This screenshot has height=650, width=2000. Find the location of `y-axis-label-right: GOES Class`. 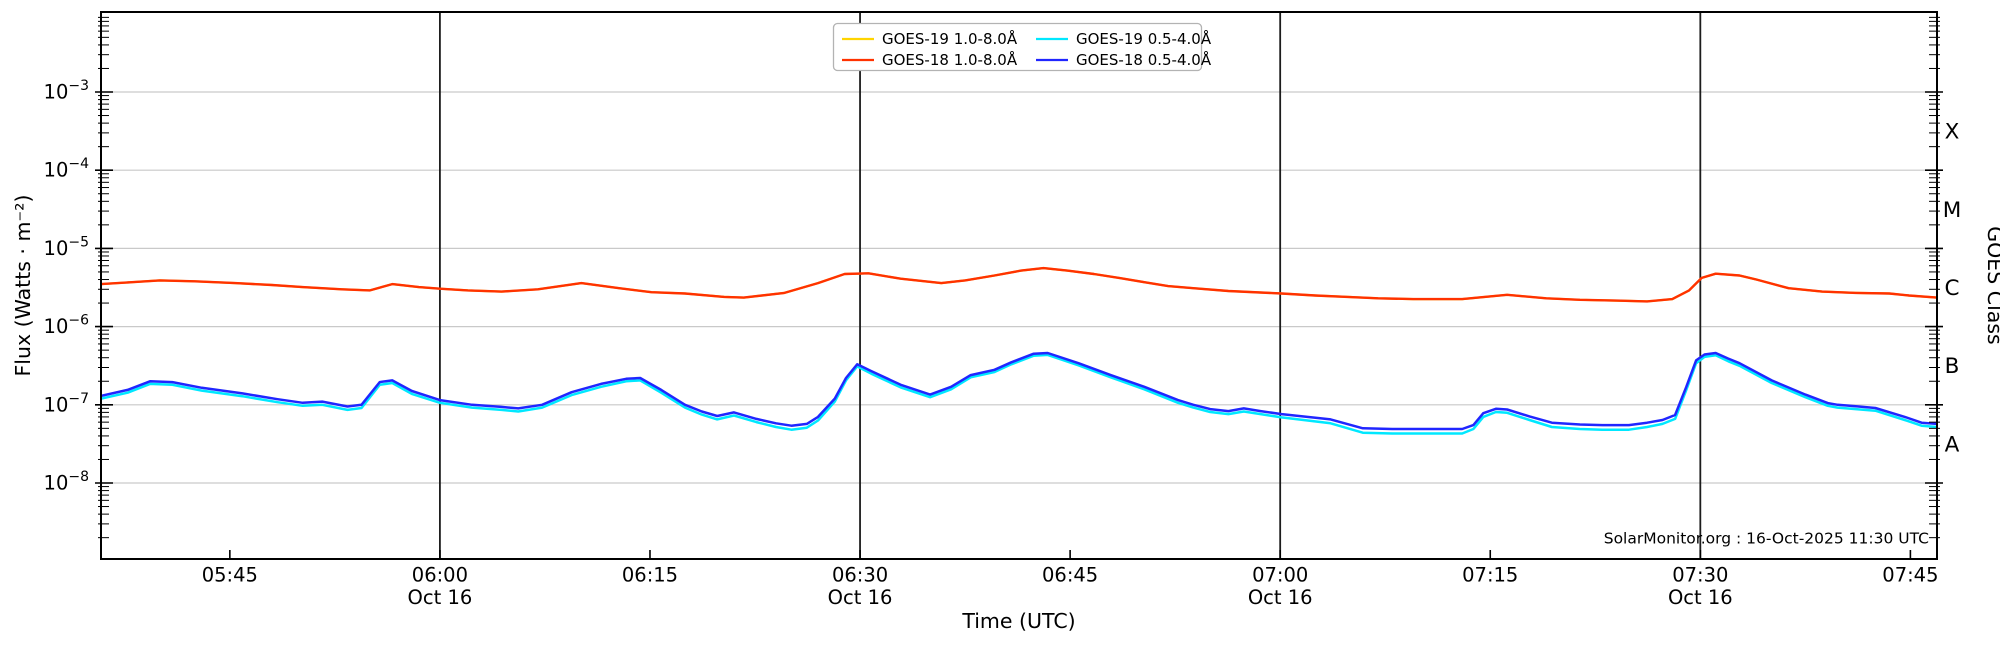

y-axis-label-right: GOES Class is located at coordinates (1991, 285).